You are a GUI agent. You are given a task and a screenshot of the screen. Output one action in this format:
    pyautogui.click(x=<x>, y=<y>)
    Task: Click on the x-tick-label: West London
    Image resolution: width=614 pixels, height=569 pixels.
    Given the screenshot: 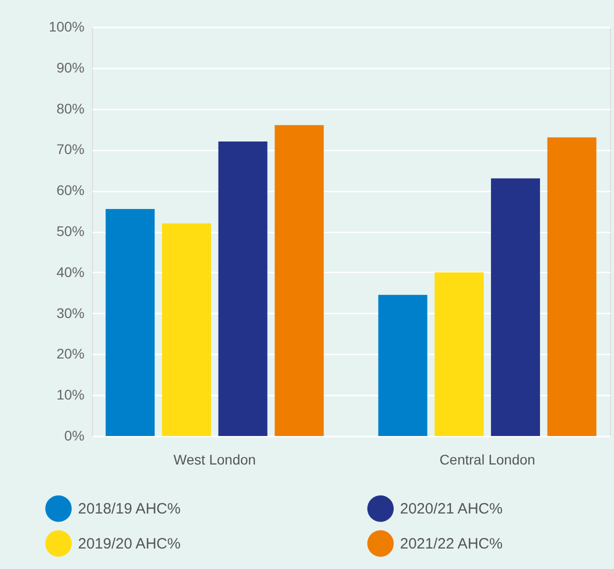 What is the action you would take?
    pyautogui.click(x=215, y=460)
    